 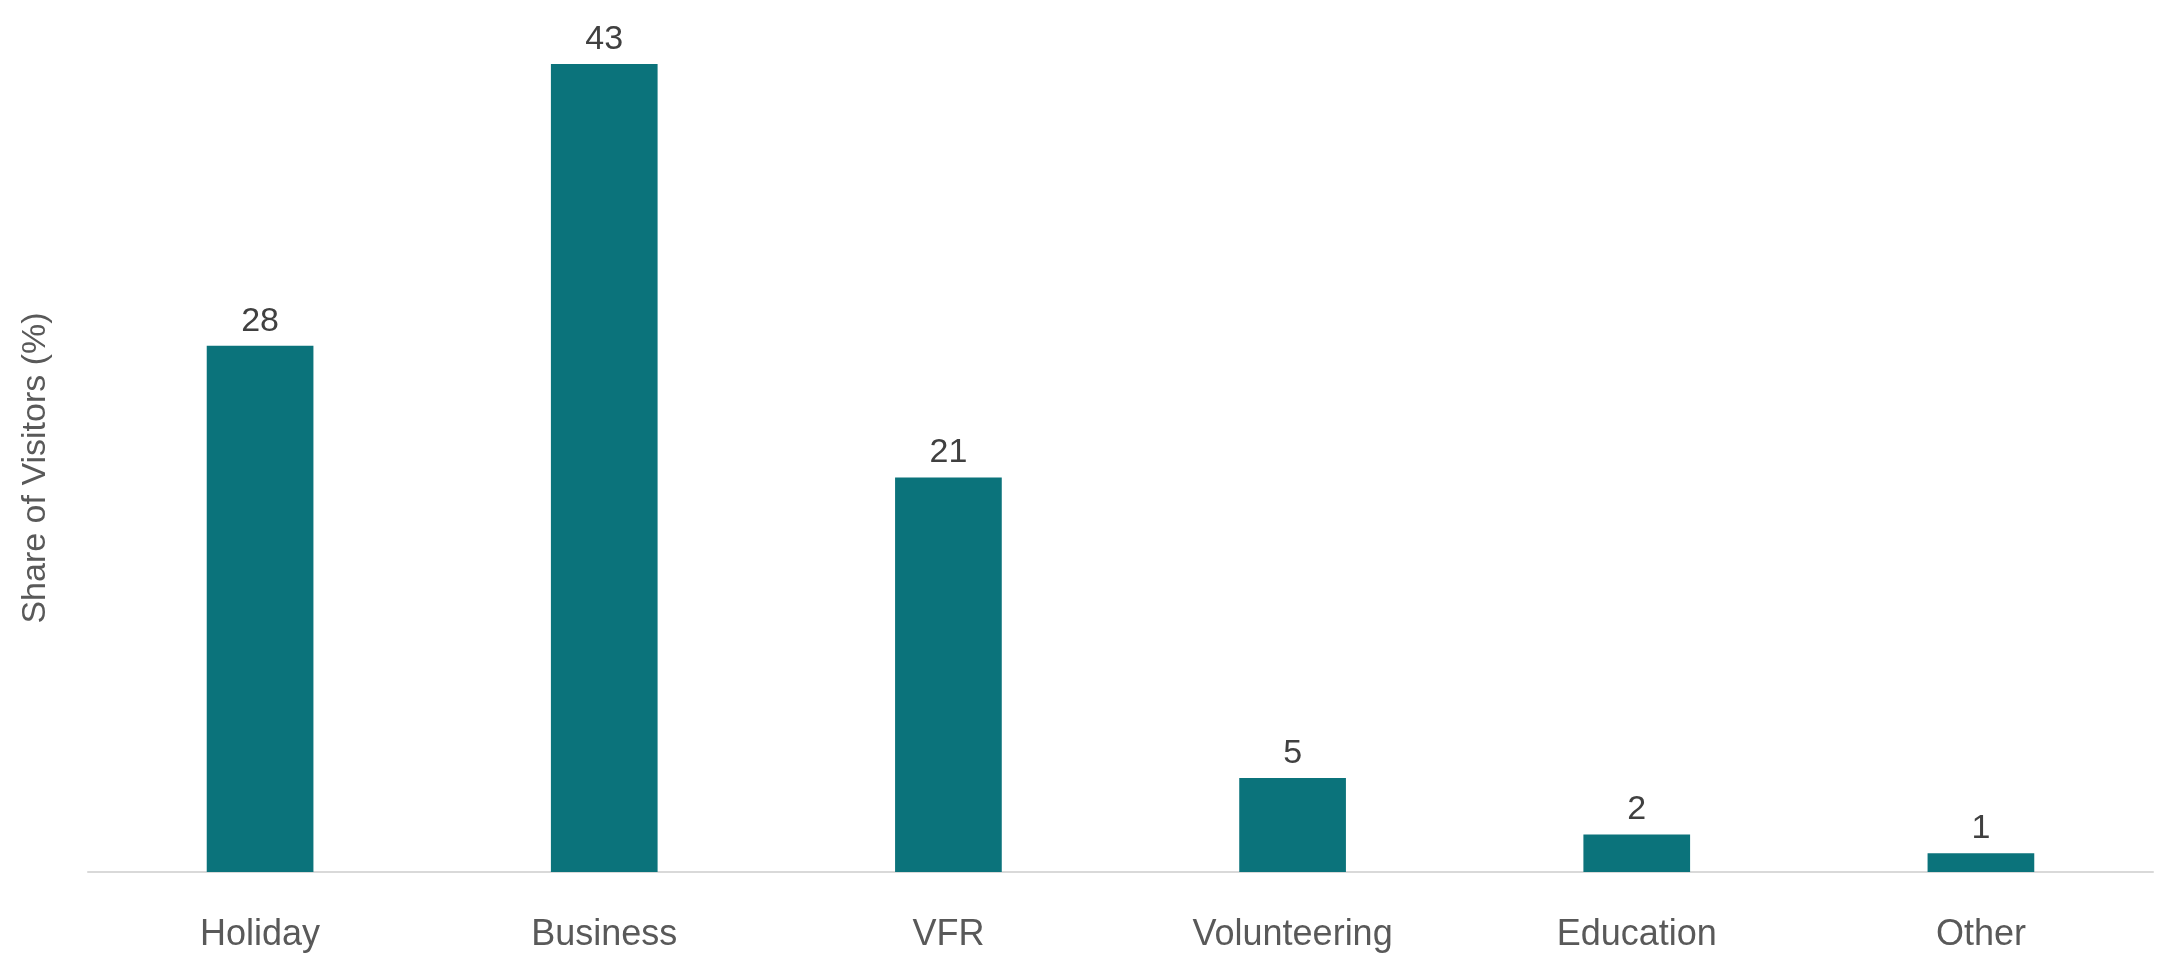 What do you see at coordinates (1293, 751) in the screenshot?
I see `data-label: 5` at bounding box center [1293, 751].